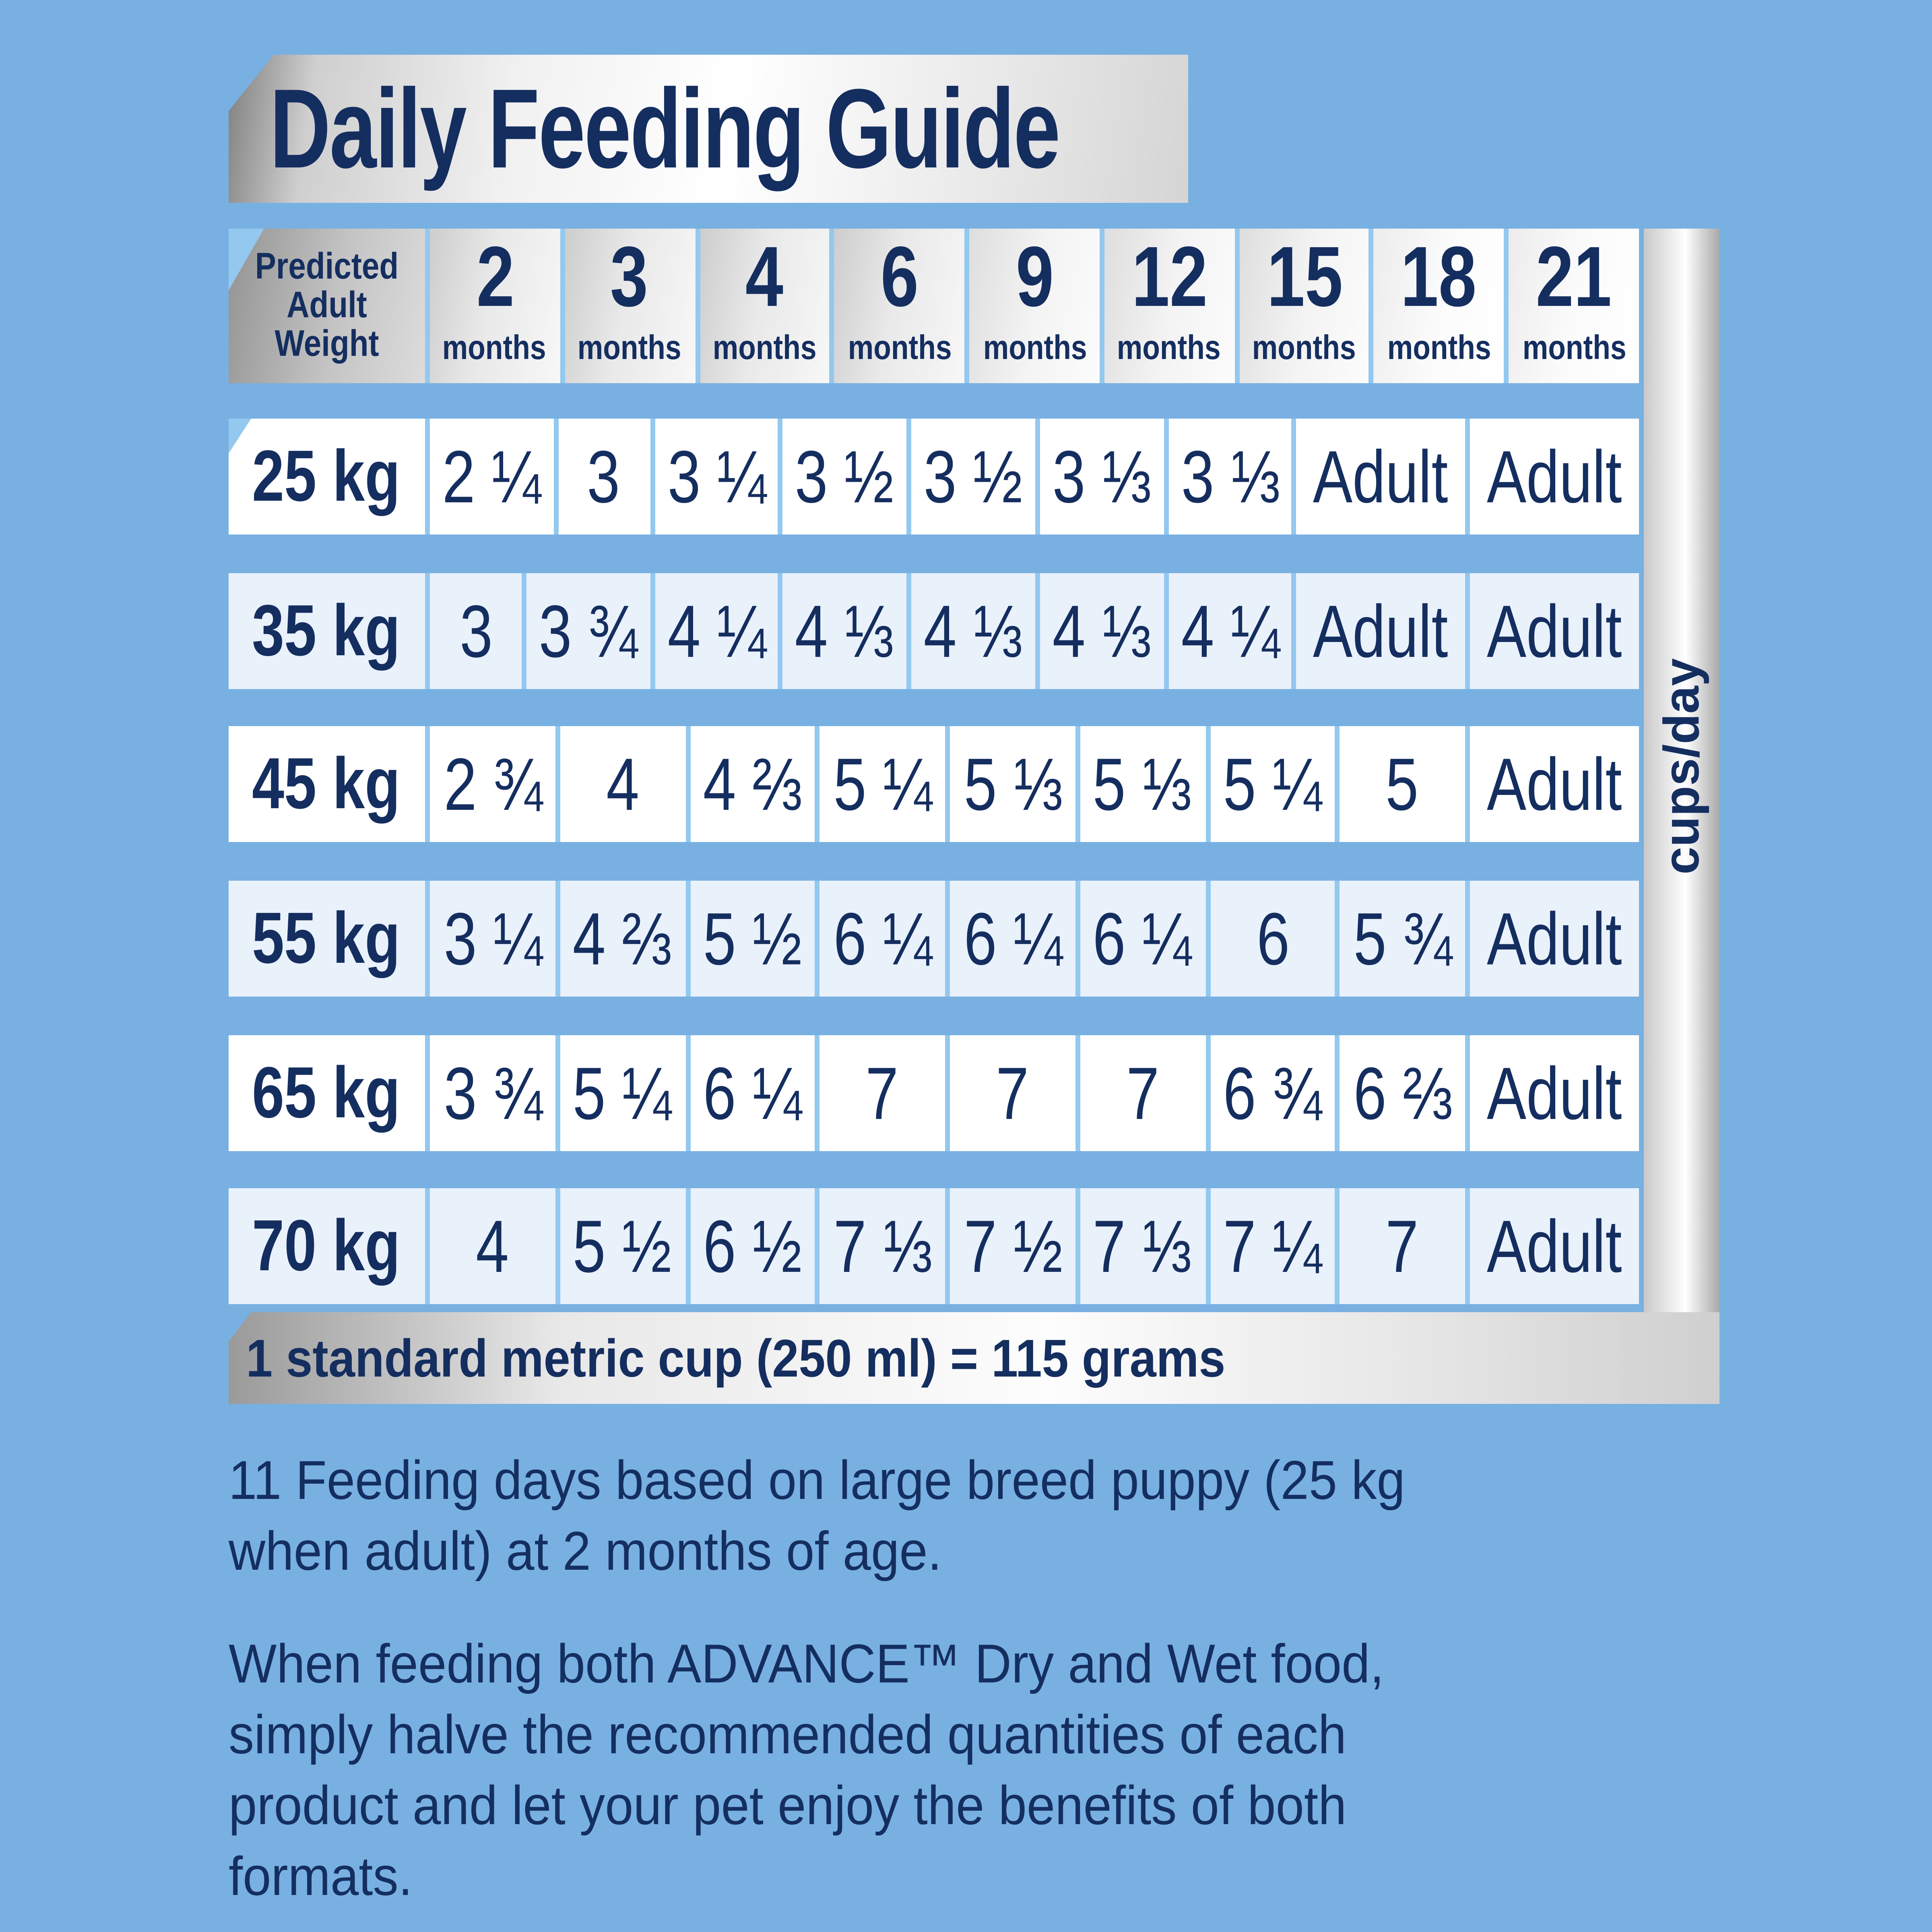 Image resolution: width=1932 pixels, height=1932 pixels. What do you see at coordinates (327, 784) in the screenshot?
I see `weight-label-cell: 45 kg` at bounding box center [327, 784].